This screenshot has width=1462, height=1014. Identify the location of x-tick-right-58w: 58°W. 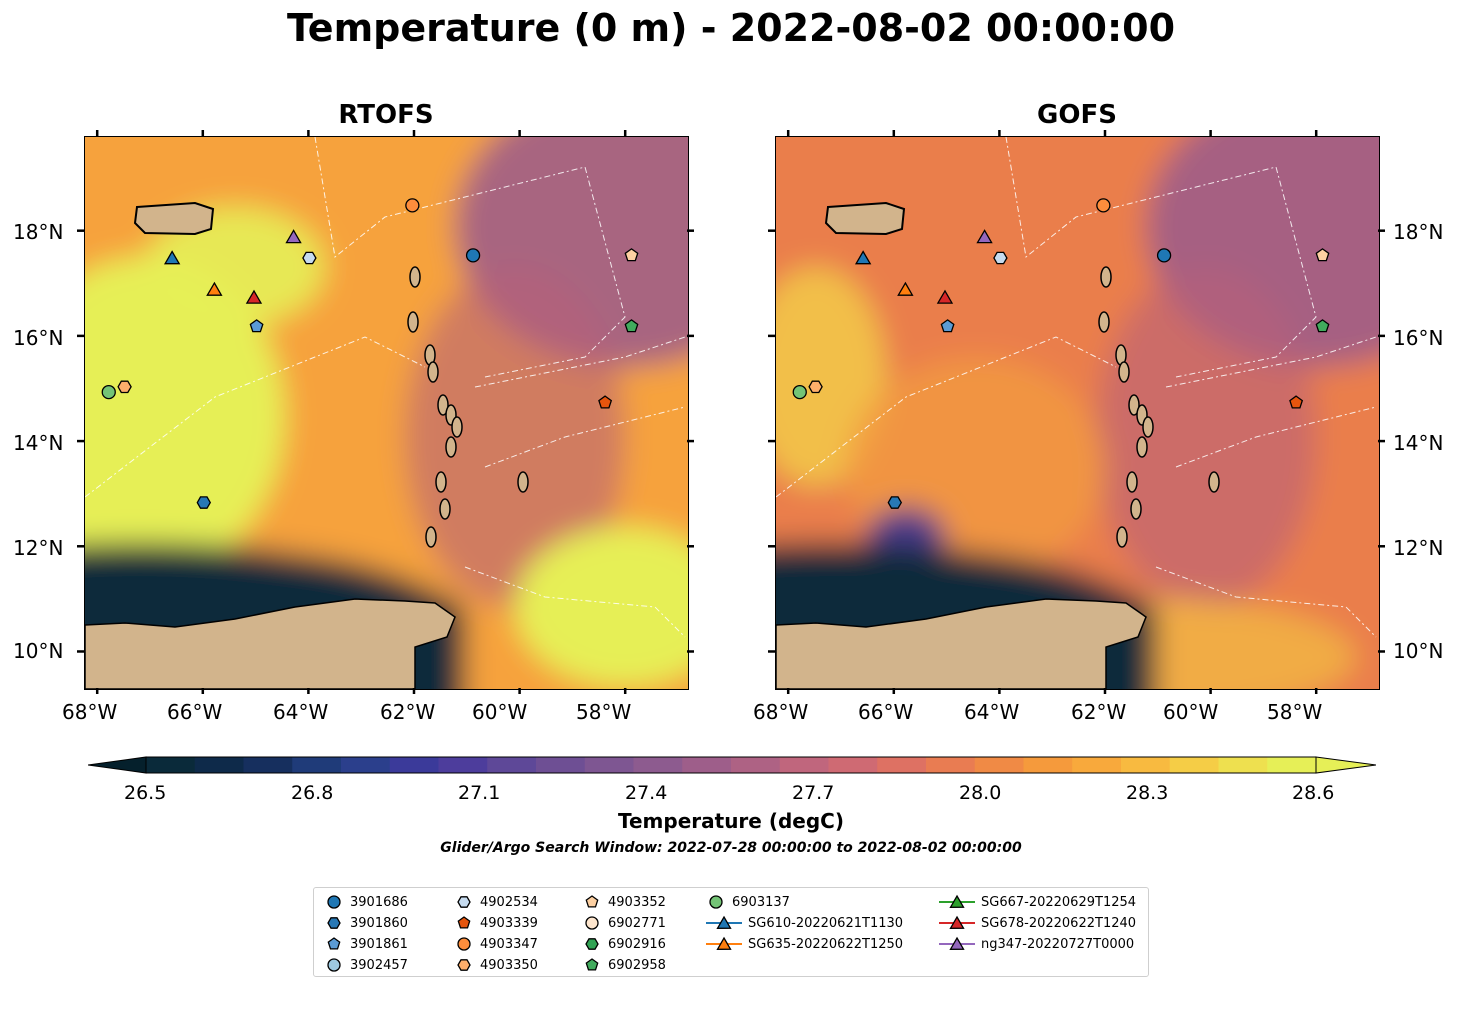
(1295, 712).